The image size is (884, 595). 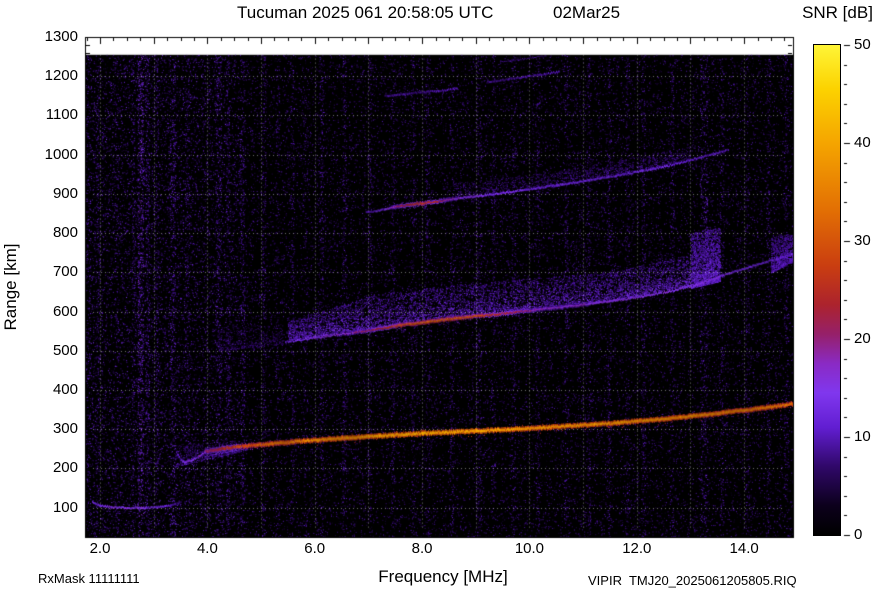 I want to click on colorbar-tick-label: 40, so click(x=862, y=142).